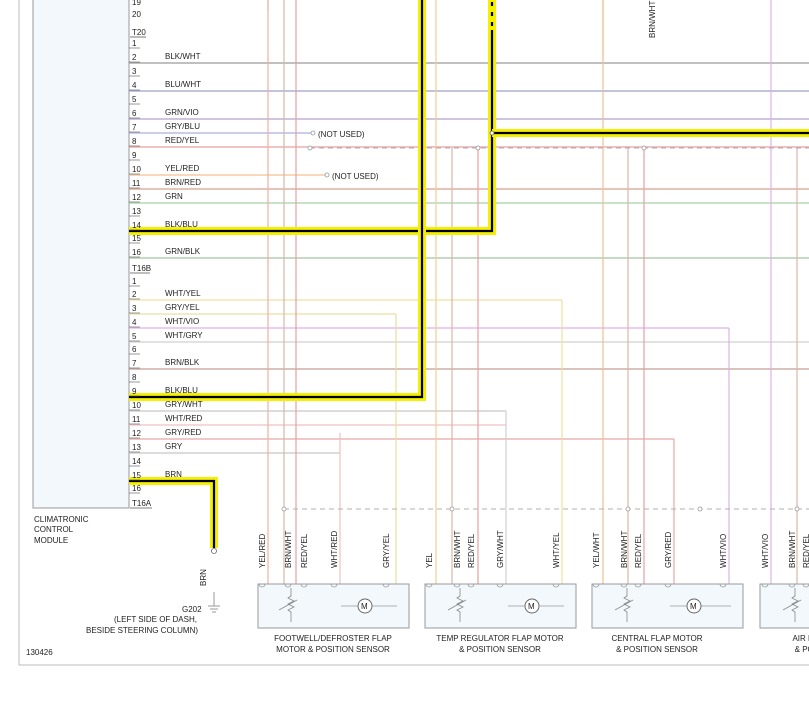 The width and height of the screenshot is (809, 717). I want to click on component-title: FOOTWELL/DEFROSTER FLAP, so click(333, 638).